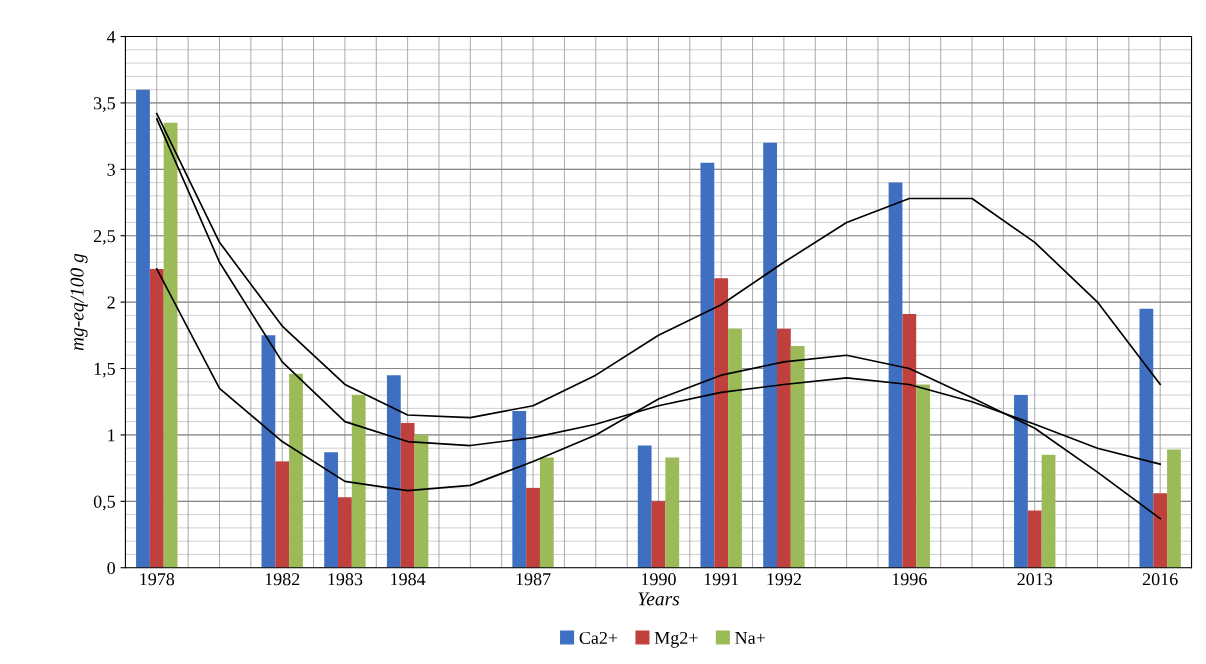 The height and width of the screenshot is (664, 1206). Describe the element at coordinates (909, 579) in the screenshot. I see `x-tick-label: 1996` at that location.